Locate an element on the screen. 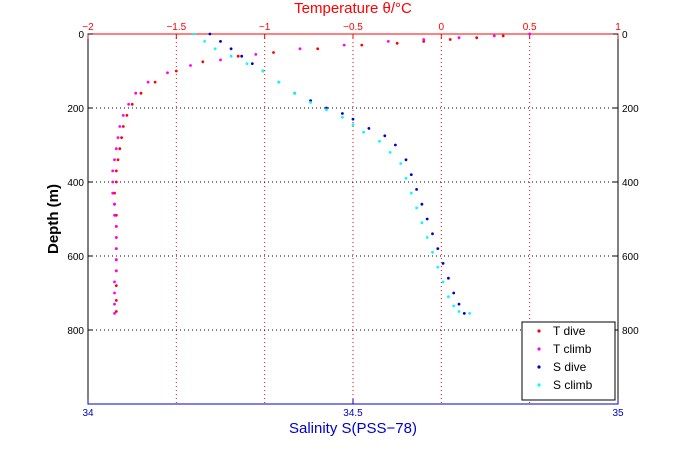 The height and width of the screenshot is (454, 681). top-axis-title: Temperature θ/°C is located at coordinates (353, 8).